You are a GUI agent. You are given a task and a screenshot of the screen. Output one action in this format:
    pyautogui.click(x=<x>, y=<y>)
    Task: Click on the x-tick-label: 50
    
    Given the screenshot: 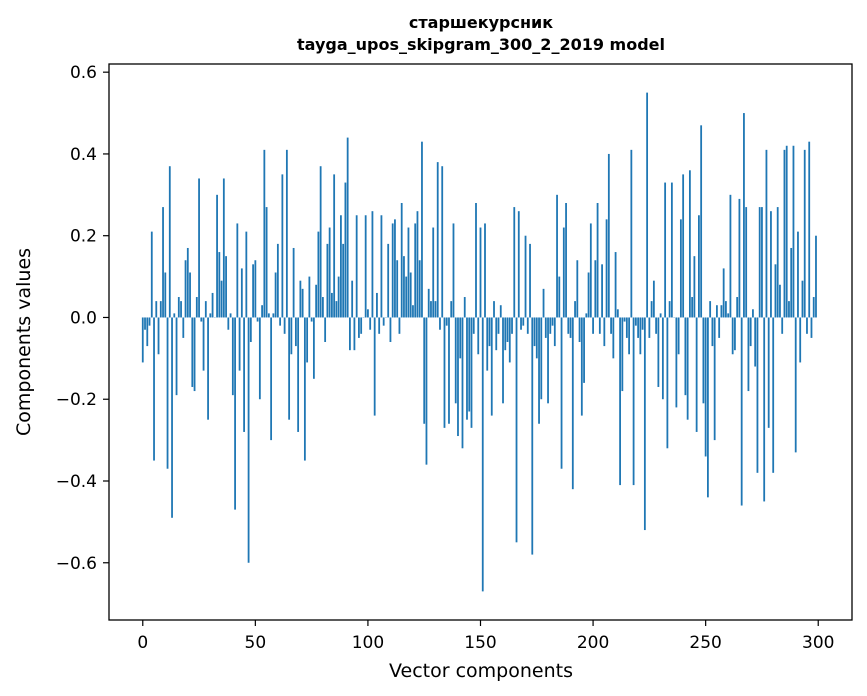 What is the action you would take?
    pyautogui.click(x=256, y=643)
    